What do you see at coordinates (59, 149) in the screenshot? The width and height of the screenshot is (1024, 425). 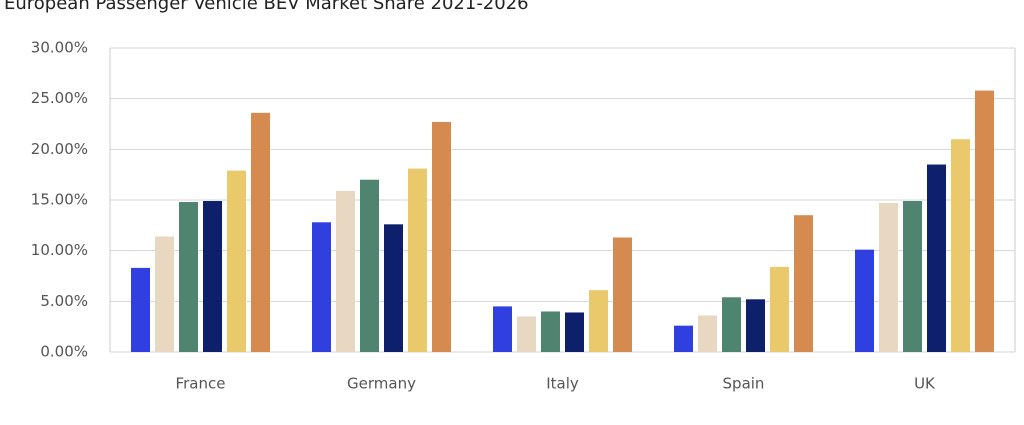 I see `y-tick-label: 20.00%` at bounding box center [59, 149].